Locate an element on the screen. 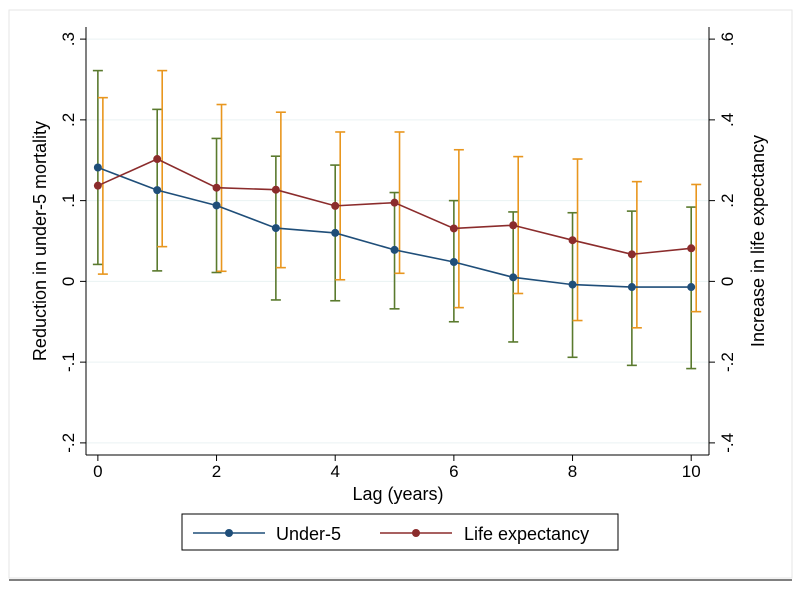 The height and width of the screenshot is (589, 800). right-axis-title: Increase in life expectancy is located at coordinates (758, 241).